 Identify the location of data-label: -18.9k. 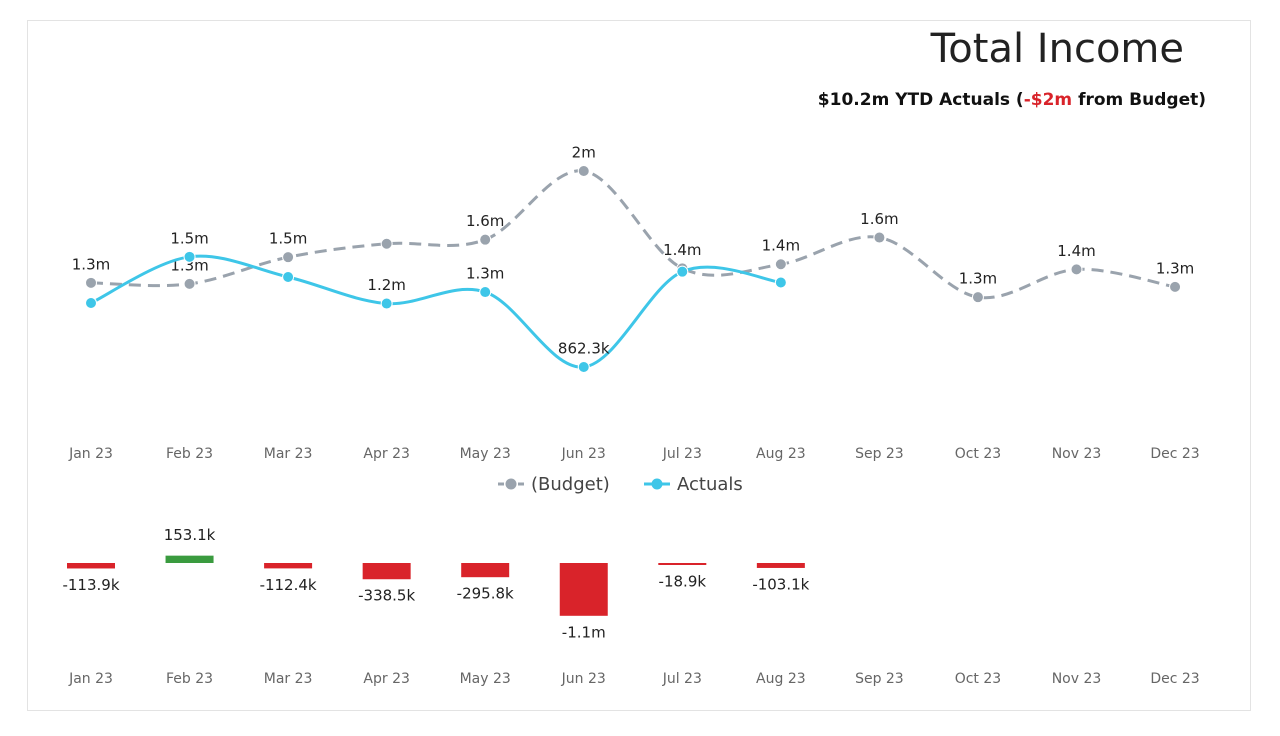
(683, 582).